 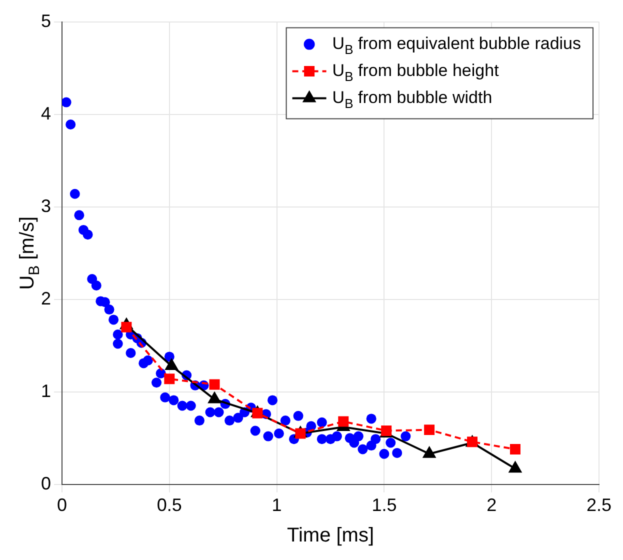 I want to click on x-tick-label: 2.5, so click(x=599, y=505).